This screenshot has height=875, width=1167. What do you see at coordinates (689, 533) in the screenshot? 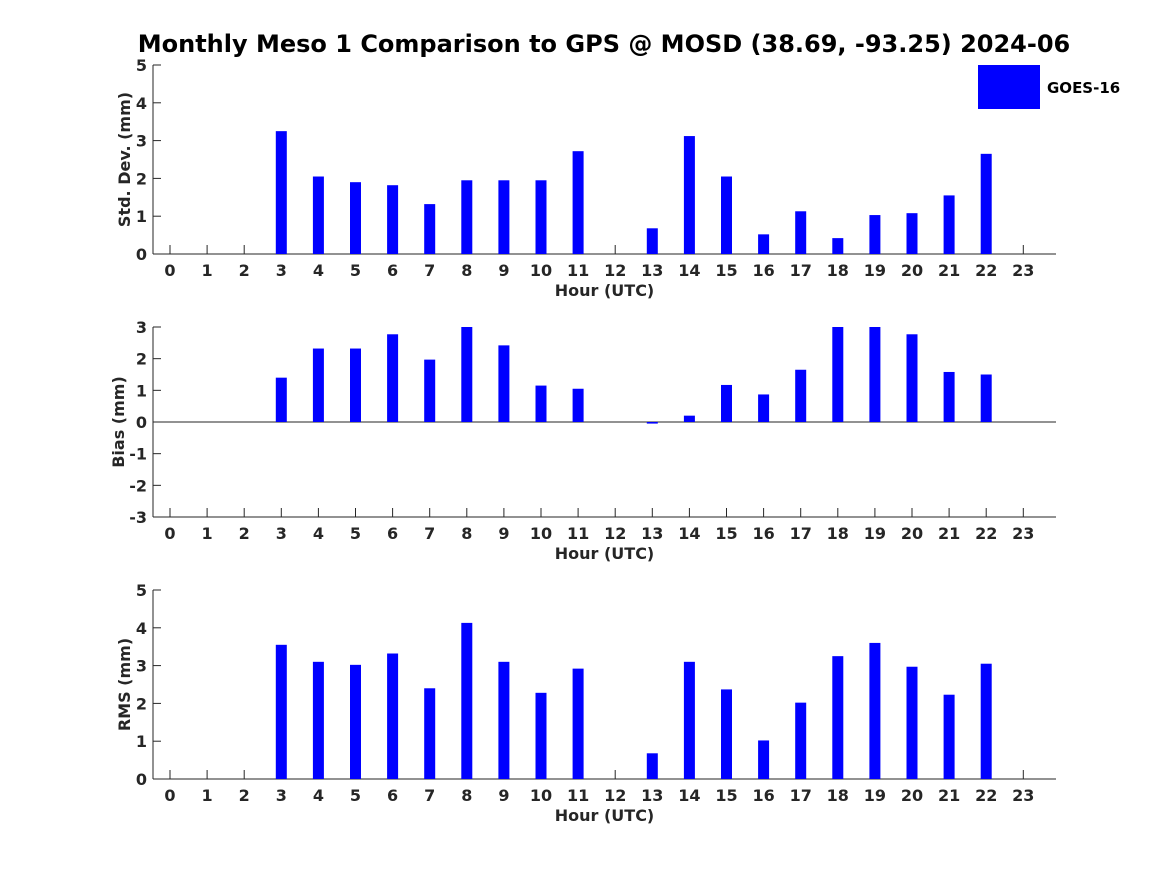
I see `x-tick-label: 14` at bounding box center [689, 533].